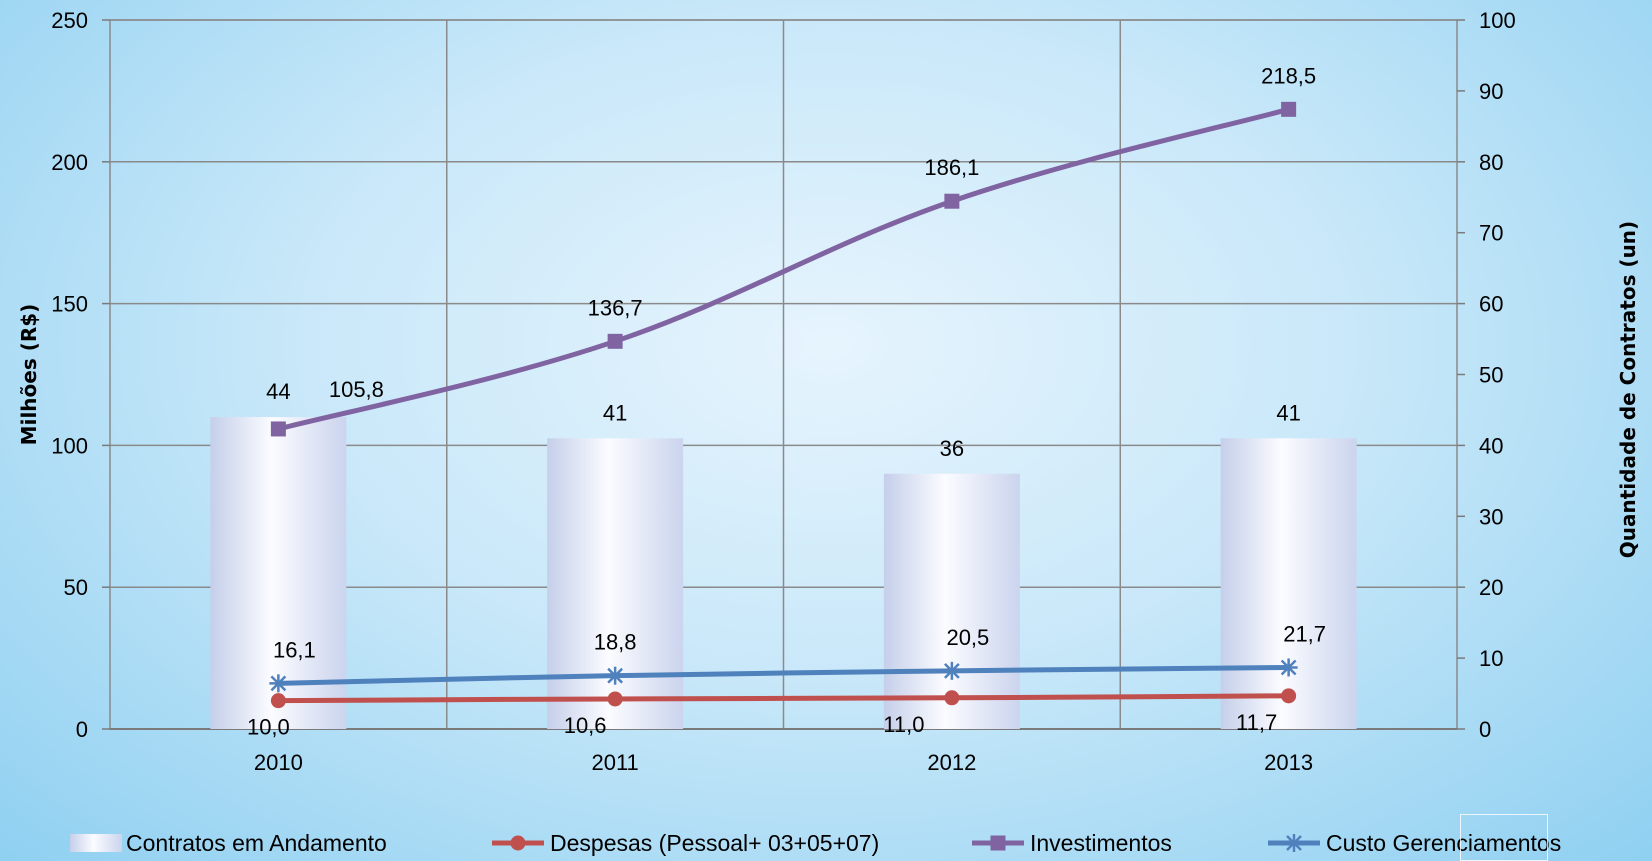 This screenshot has width=1652, height=861. Describe the element at coordinates (1491, 162) in the screenshot. I see `y-right-tick-label: 80` at that location.